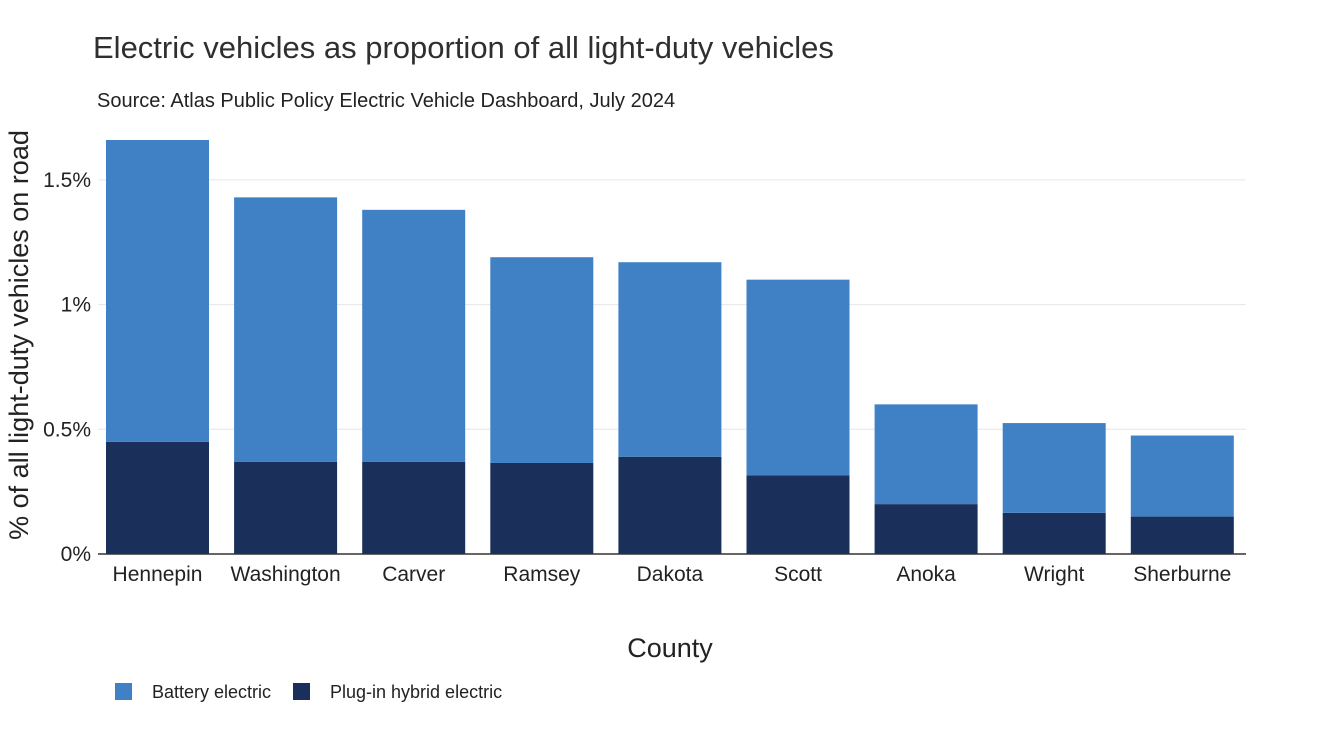 This screenshot has width=1320, height=734. I want to click on y-tick-label: 0%, so click(76, 554).